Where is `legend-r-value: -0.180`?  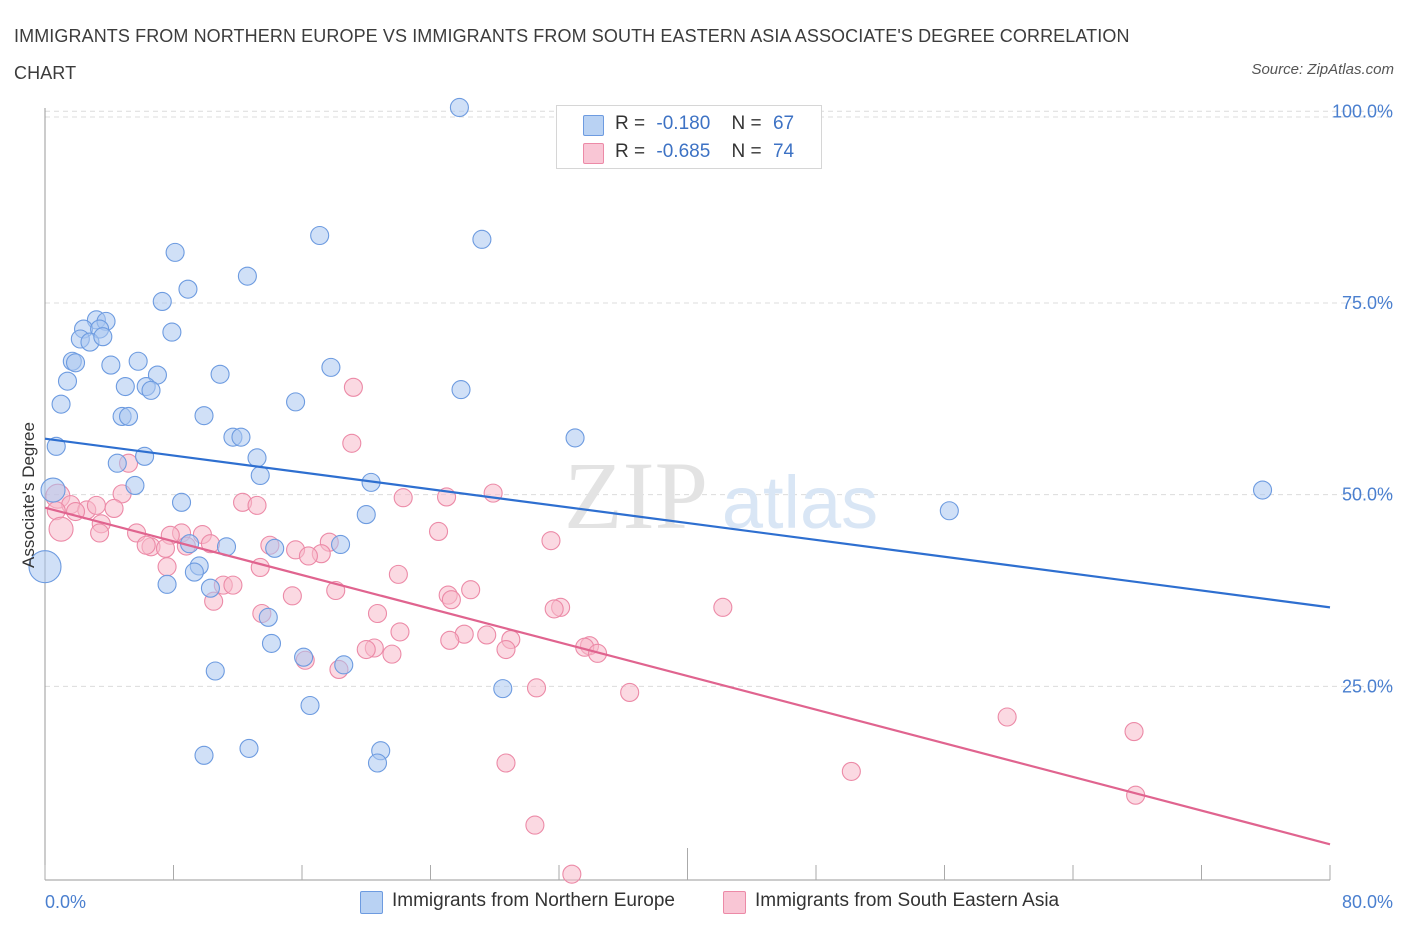
legend-r-value: -0.180 is located at coordinates (683, 123).